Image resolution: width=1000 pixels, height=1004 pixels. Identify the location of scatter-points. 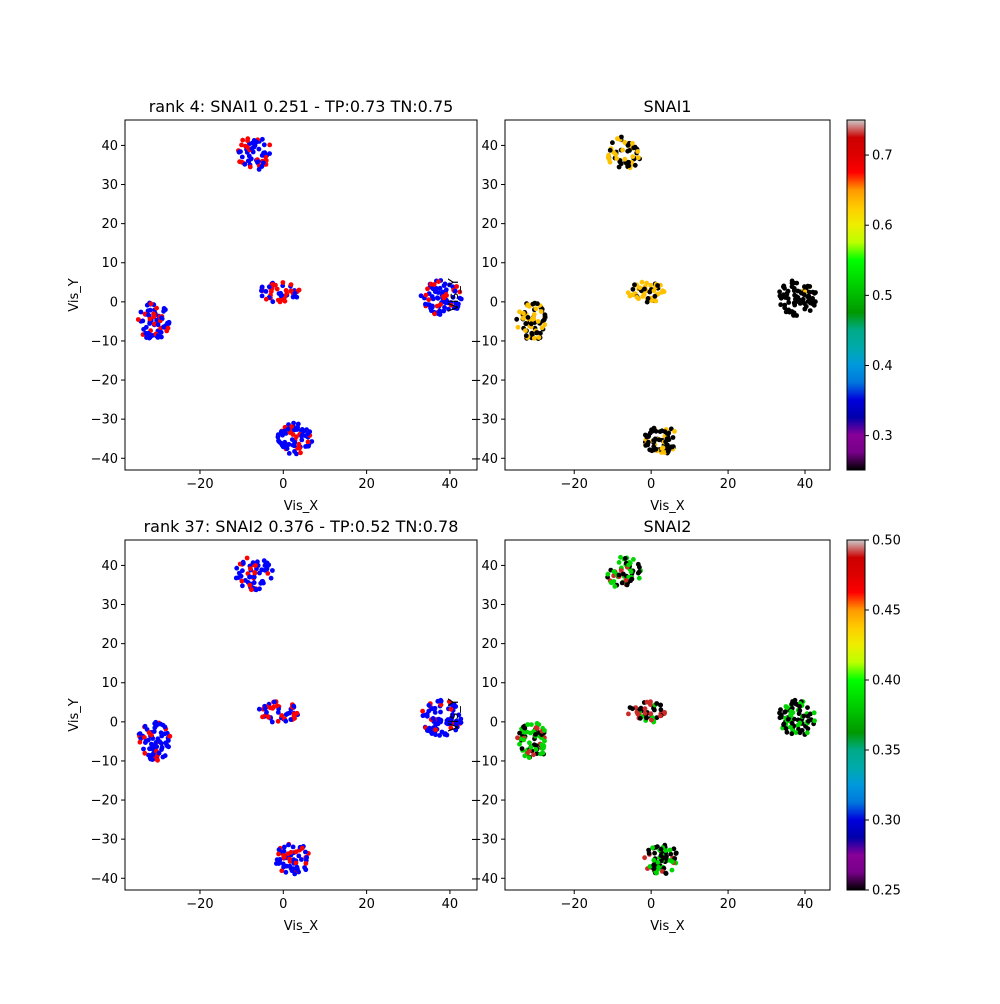
(299, 296).